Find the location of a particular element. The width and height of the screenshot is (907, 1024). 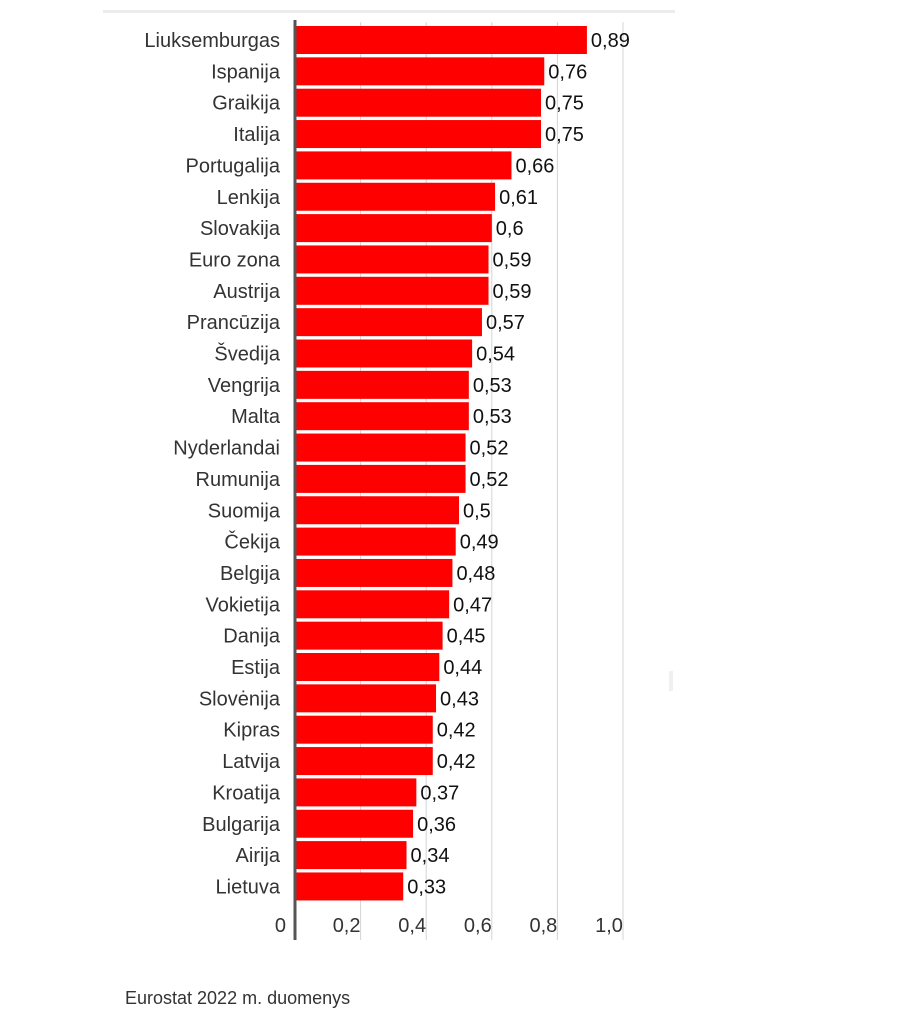

category-label: Švedija is located at coordinates (247, 354).